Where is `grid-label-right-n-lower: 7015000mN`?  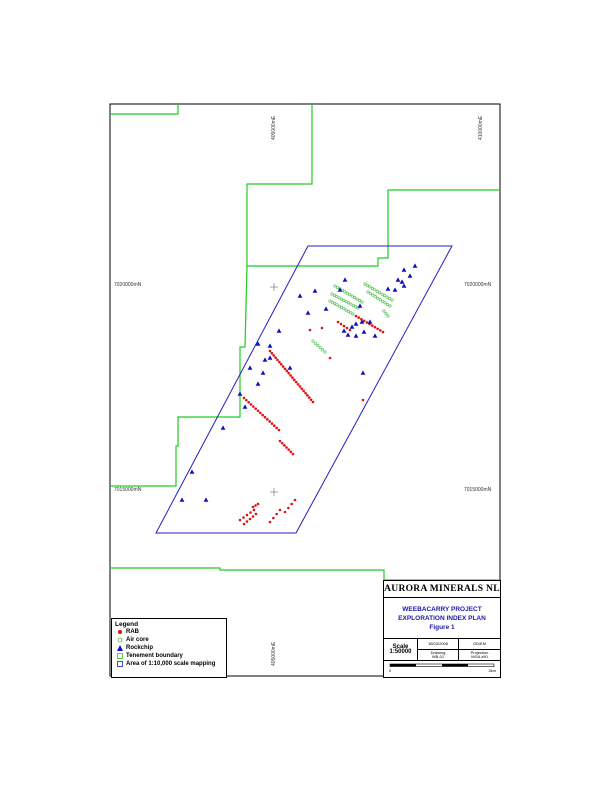
grid-label-right-n-lower: 7015000mN is located at coordinates (478, 490).